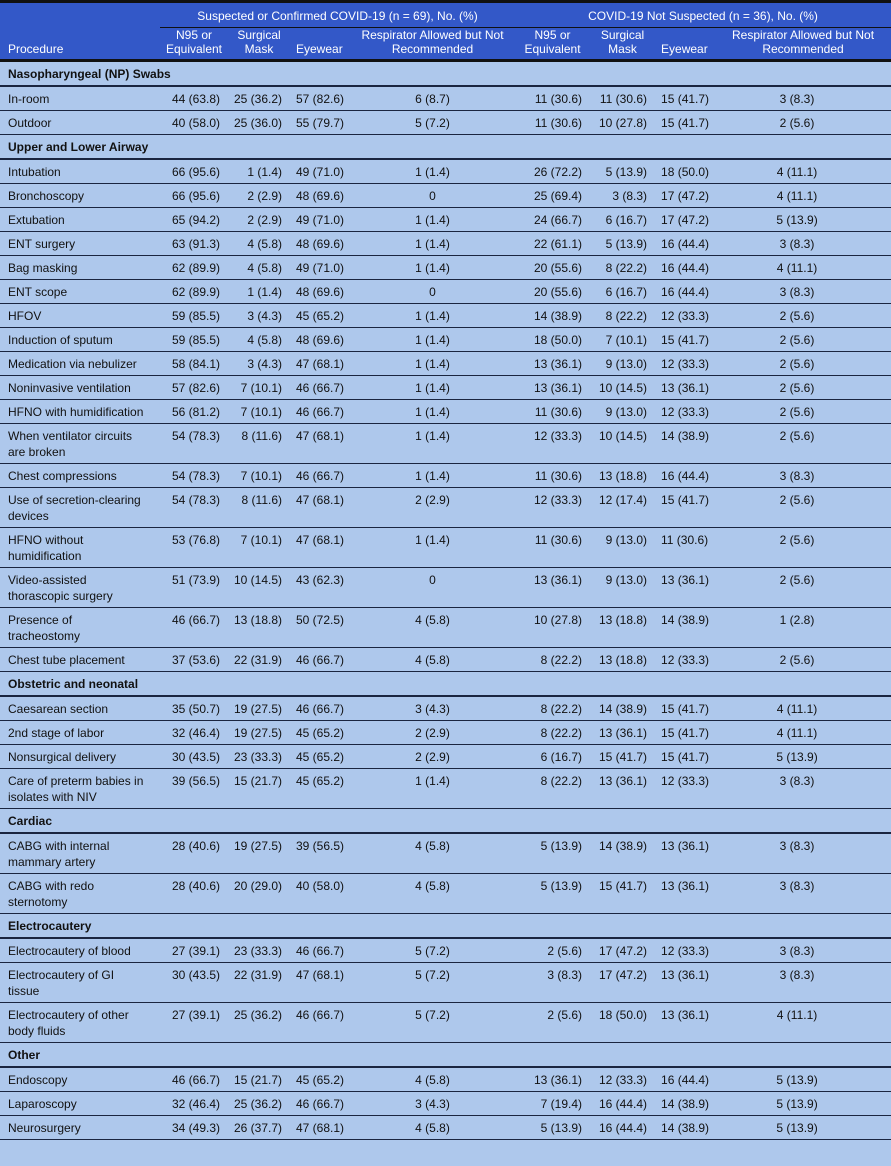 The image size is (891, 1166). I want to click on section-header-row: Cardiac, so click(445, 821).